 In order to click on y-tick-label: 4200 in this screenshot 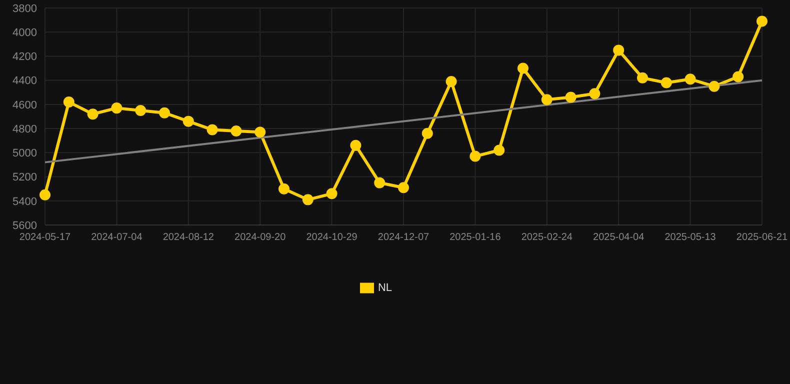, I will do `click(24, 57)`.